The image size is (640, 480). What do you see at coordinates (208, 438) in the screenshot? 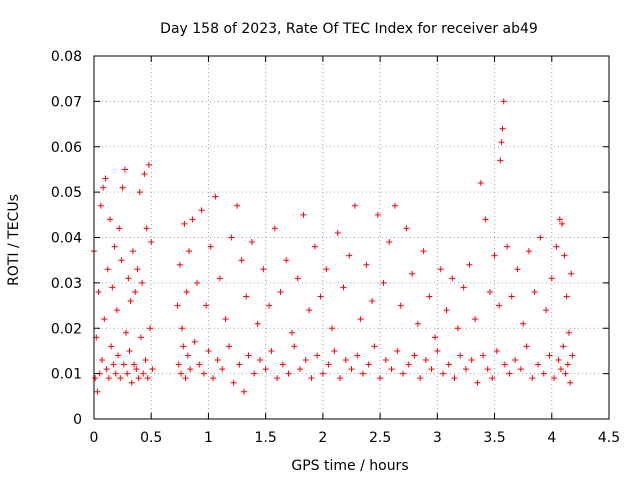
I see `x-tick-label: 1` at bounding box center [208, 438].